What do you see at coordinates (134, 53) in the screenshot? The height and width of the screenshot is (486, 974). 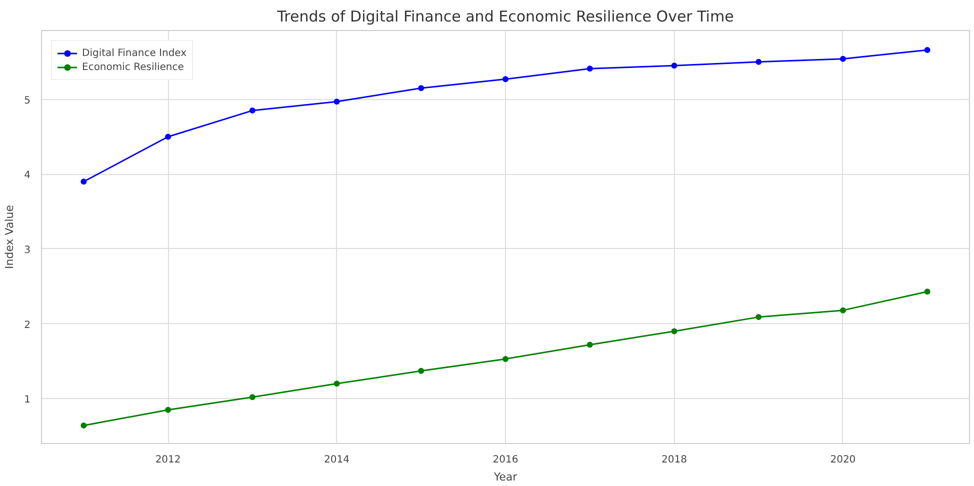 I see `legend-label: Digital Finance Index` at bounding box center [134, 53].